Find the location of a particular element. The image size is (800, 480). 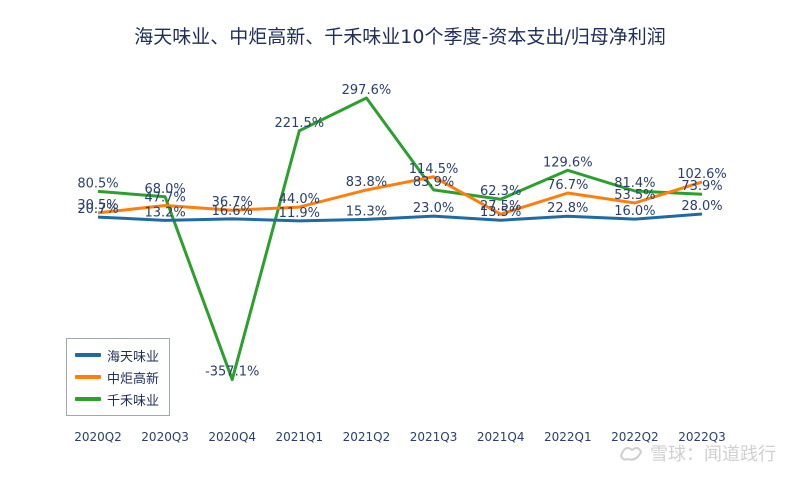

data-label-zhongju: 36.7% is located at coordinates (232, 202).